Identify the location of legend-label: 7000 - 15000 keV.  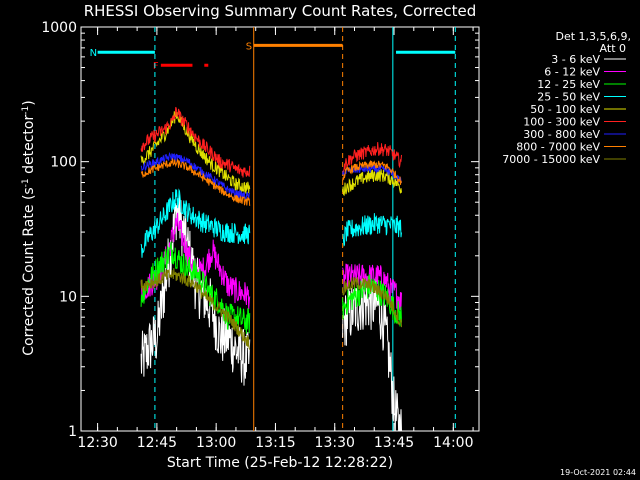
(551, 159).